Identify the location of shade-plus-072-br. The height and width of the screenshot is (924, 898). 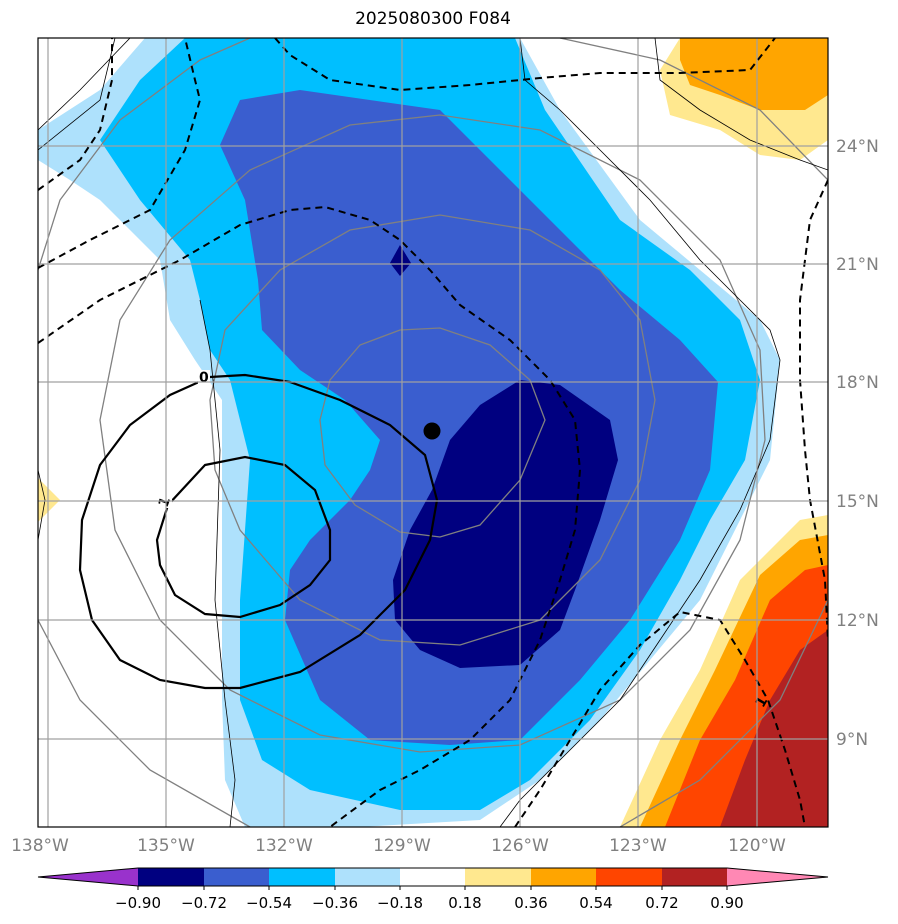
(774, 728).